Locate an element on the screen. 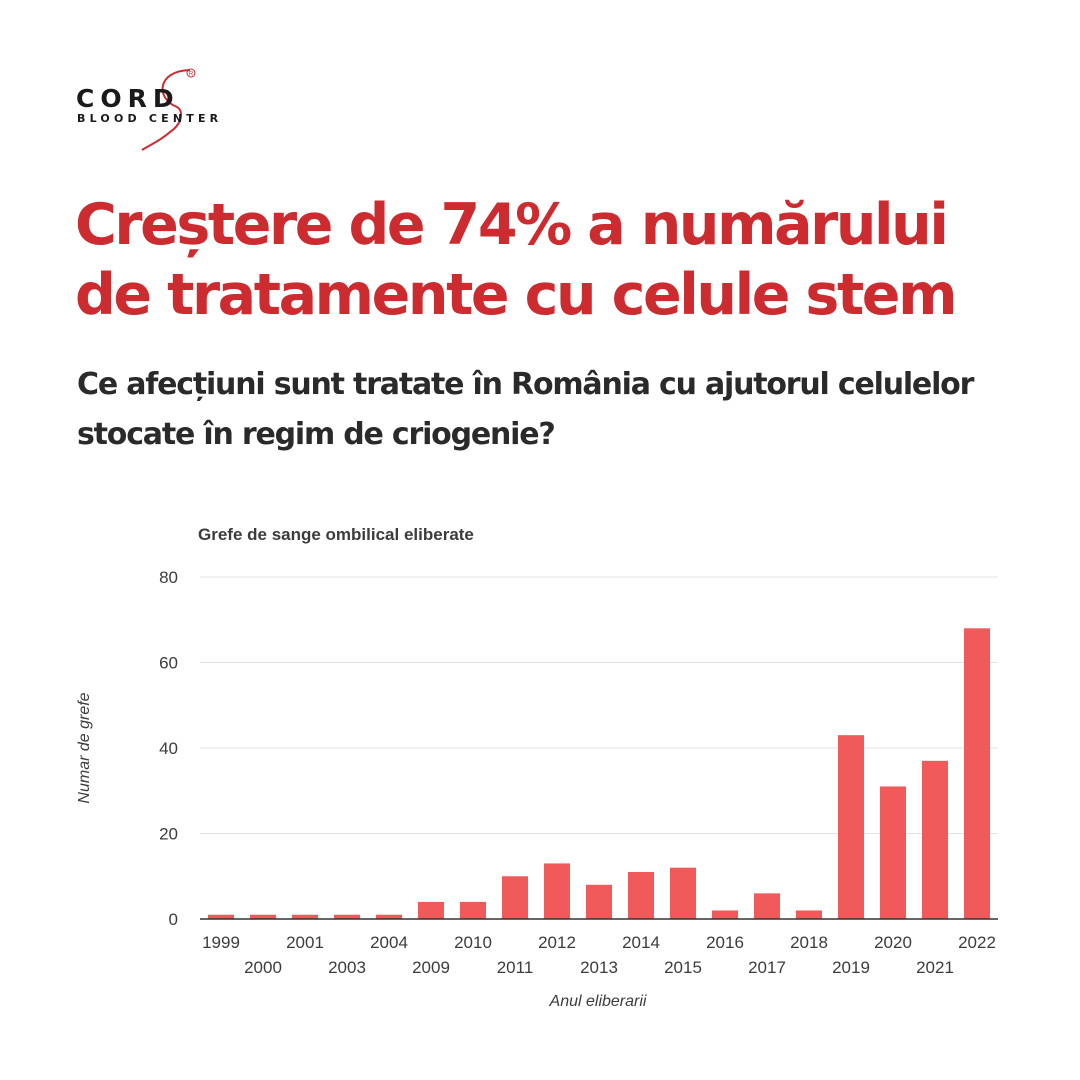  x-tick-label: 2003 is located at coordinates (347, 967).